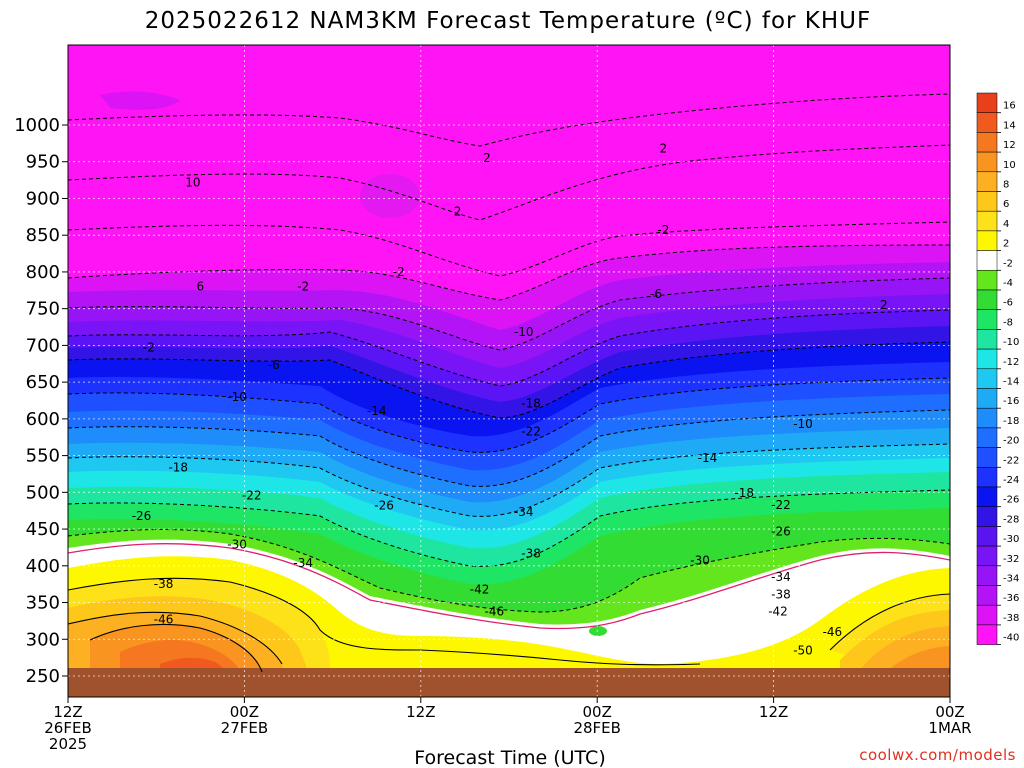  I want to click on y-tick-label: 950, so click(43, 162).